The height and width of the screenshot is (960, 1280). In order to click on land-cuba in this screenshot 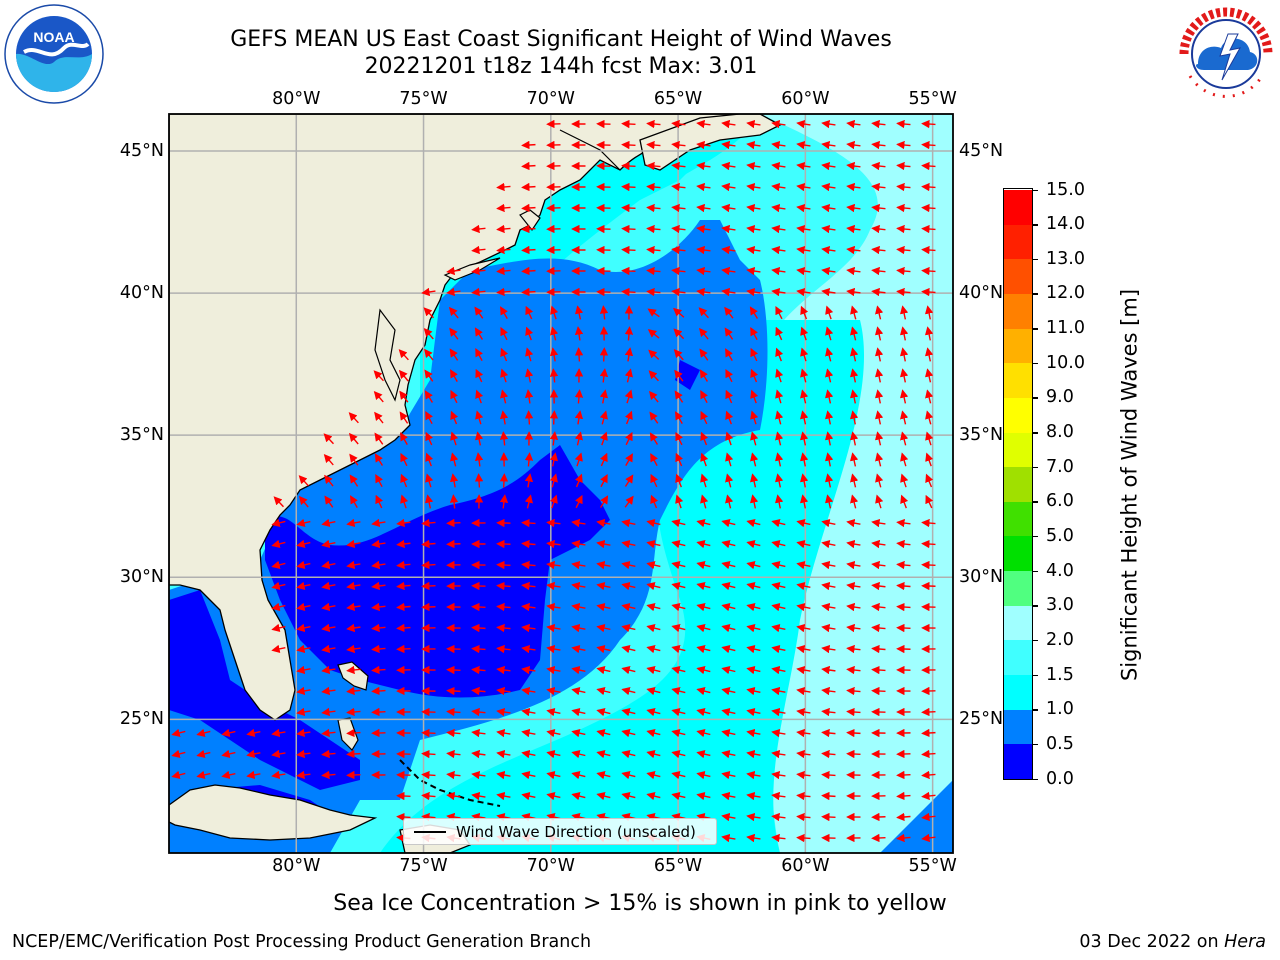, I will do `click(273, 812)`.